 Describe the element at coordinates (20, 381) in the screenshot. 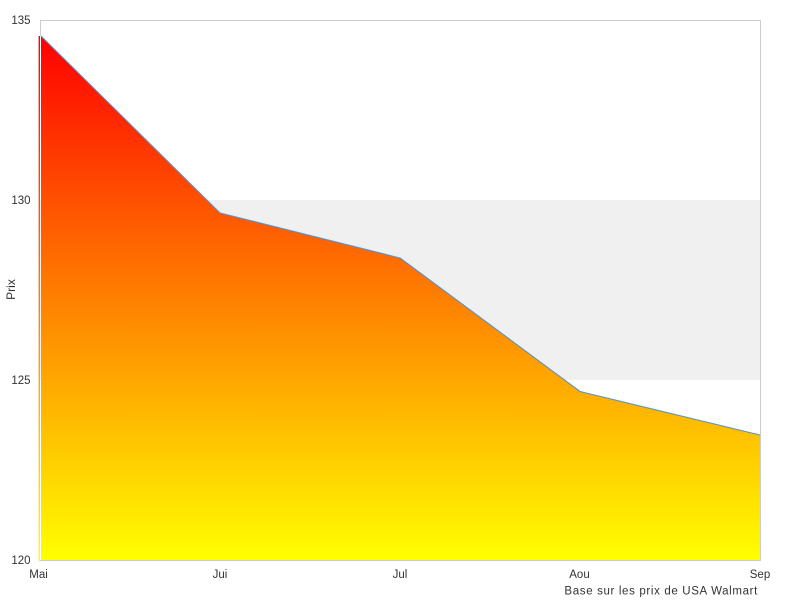

I see `svg-text: 125` at that location.